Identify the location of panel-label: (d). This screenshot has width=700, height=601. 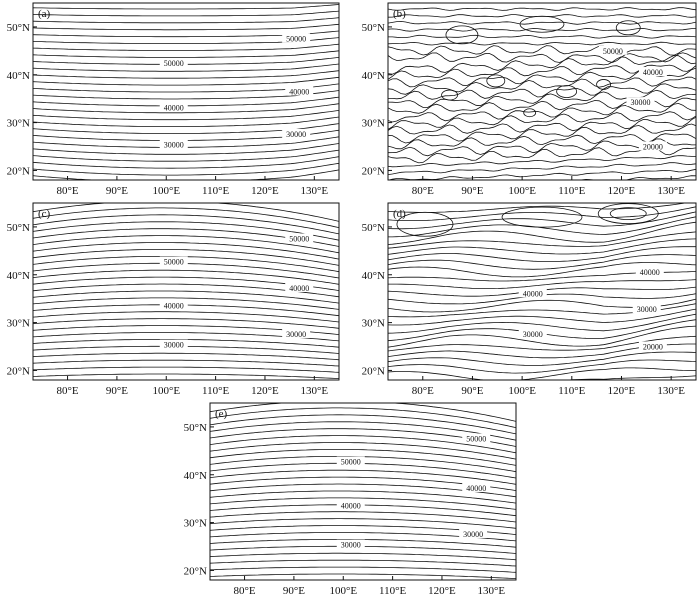
(399, 214).